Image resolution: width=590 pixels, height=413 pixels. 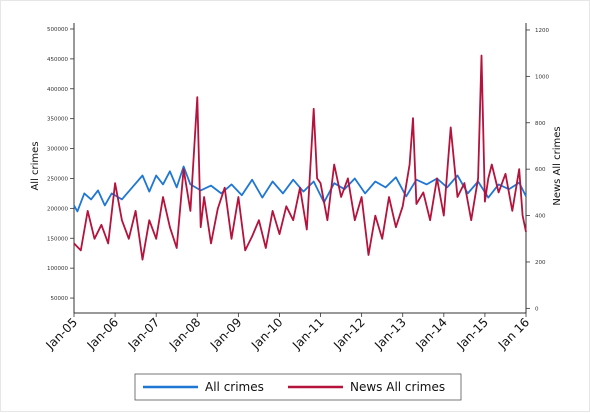 I want to click on right-axis-ticks: 0 200 400 600 800 1000 1200, so click(x=537, y=170).